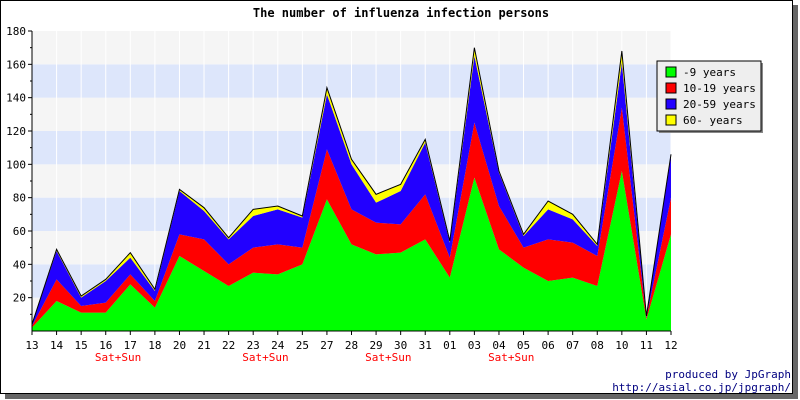 The image size is (800, 400). I want to click on x-tick-label: 12, so click(670, 345).